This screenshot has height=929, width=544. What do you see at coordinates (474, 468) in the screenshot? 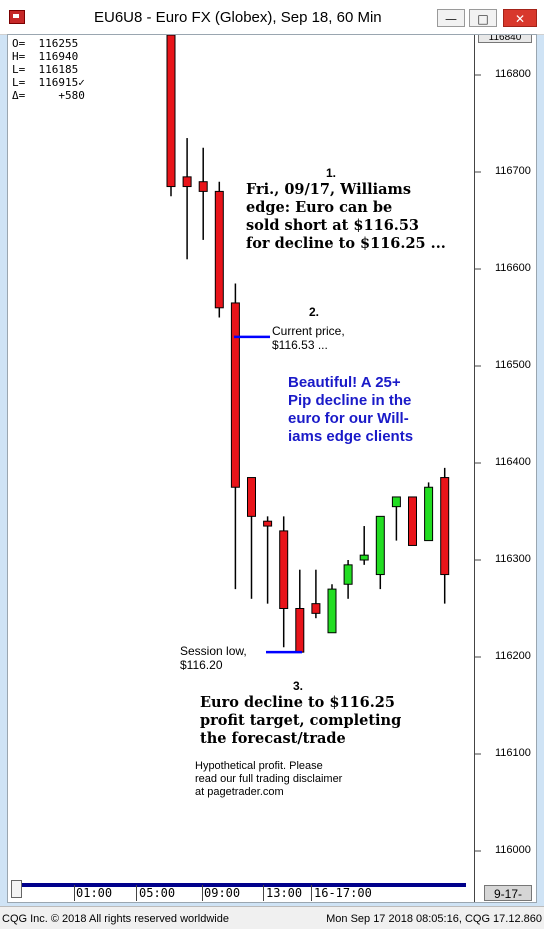
I see `price-axis-separator` at bounding box center [474, 468].